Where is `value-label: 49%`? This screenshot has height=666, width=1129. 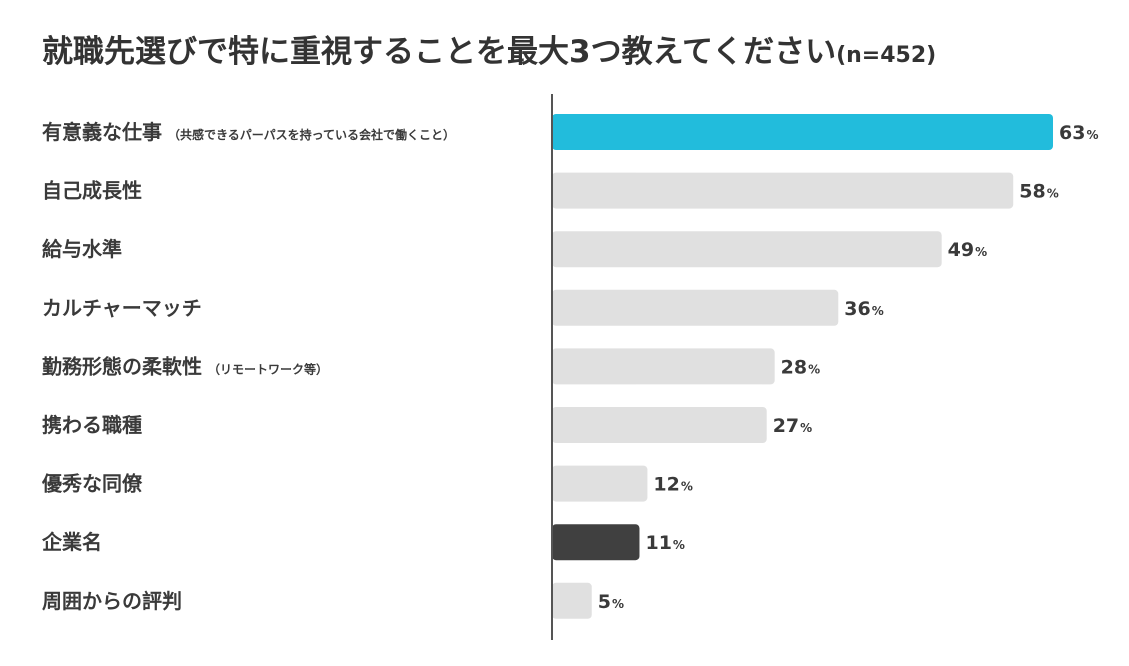
value-label: 49% is located at coordinates (967, 250).